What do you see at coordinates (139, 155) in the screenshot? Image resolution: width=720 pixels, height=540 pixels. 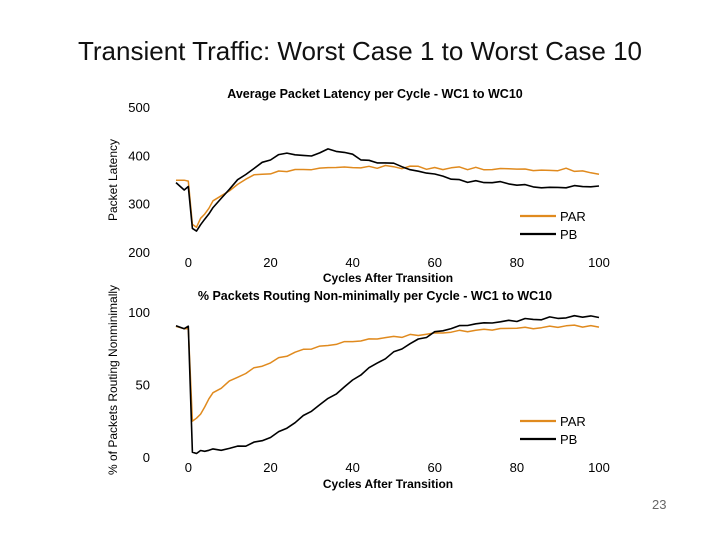 I see `y-tick-label: 400` at bounding box center [139, 155].